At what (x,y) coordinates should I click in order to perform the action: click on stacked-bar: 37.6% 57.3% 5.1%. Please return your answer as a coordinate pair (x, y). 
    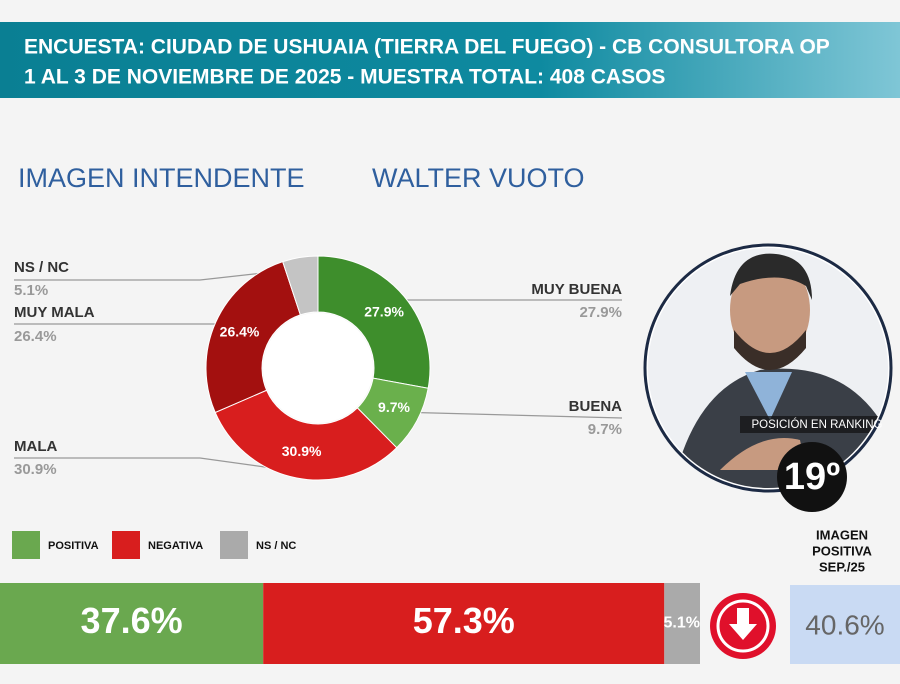
    Looking at the image, I should click on (350, 623).